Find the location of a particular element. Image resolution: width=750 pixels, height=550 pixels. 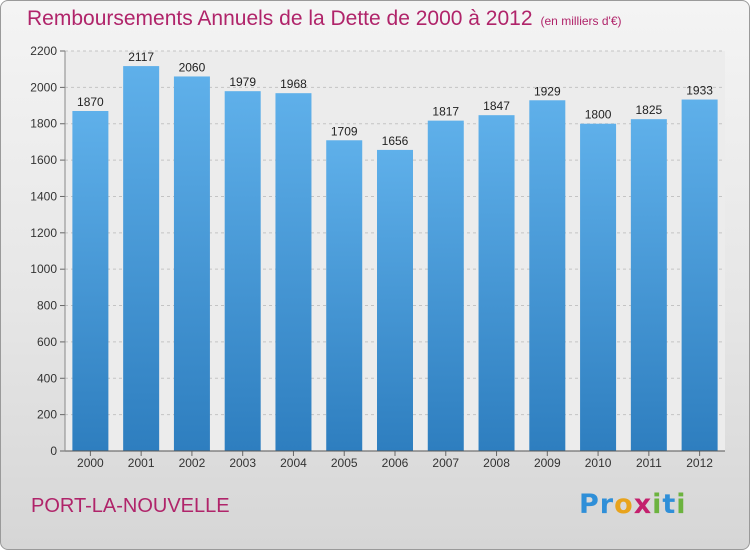

y-tick-label: 0 is located at coordinates (53, 451).